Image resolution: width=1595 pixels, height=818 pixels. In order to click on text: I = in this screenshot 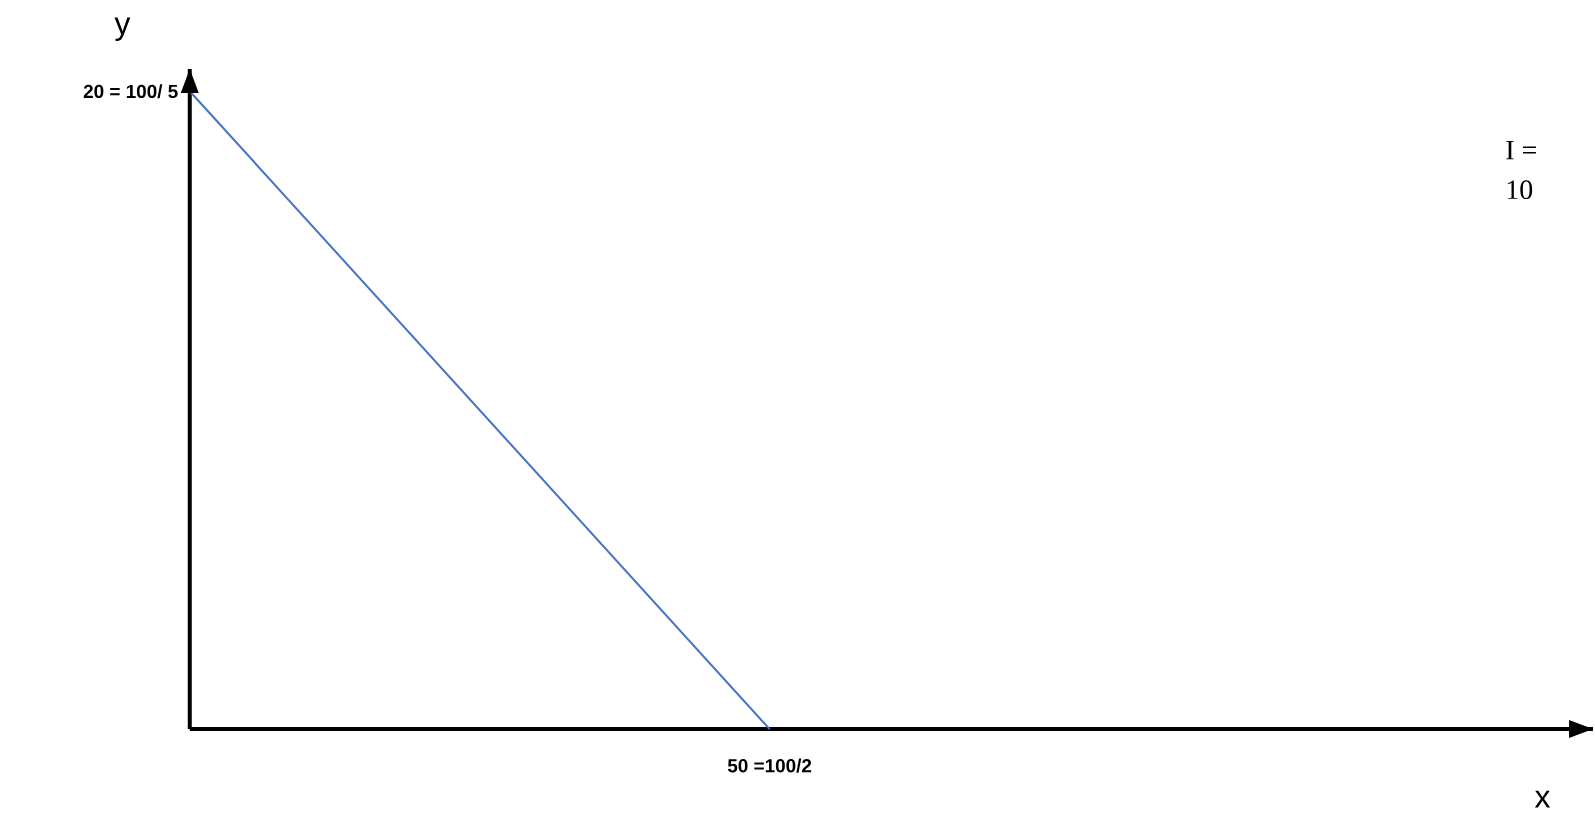, I will do `click(1521, 150)`.